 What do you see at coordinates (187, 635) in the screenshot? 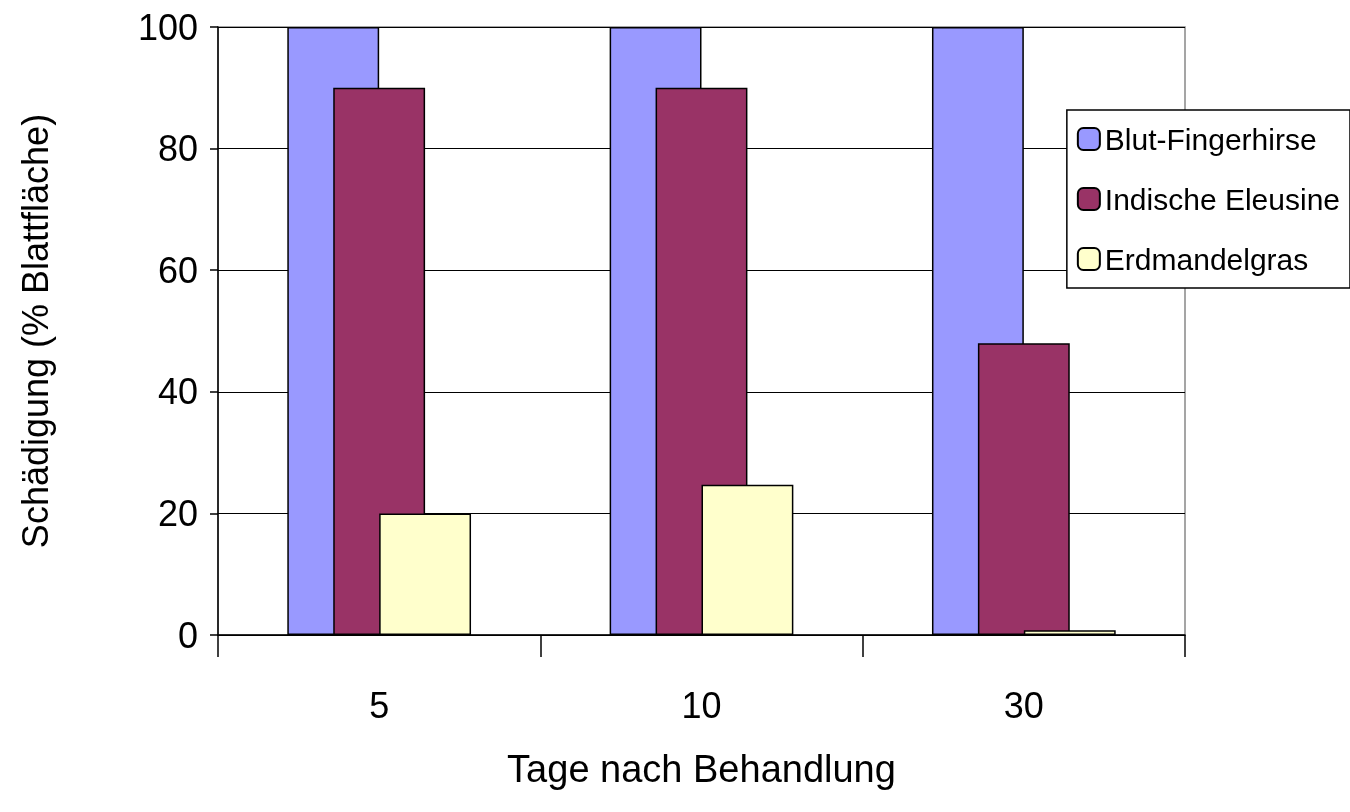
I see `y-tick-label: 0` at bounding box center [187, 635].